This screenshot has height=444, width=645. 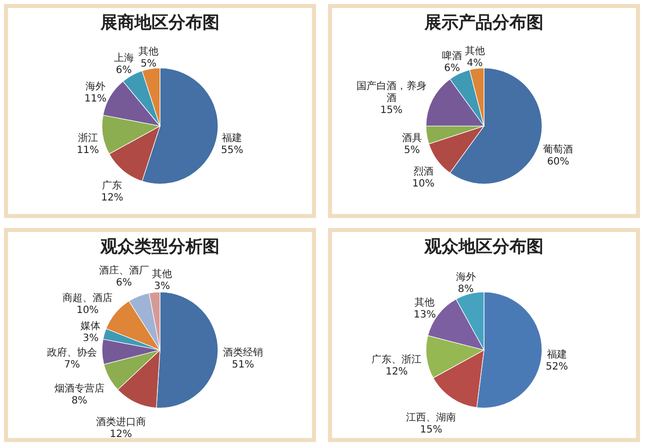 What do you see at coordinates (72, 364) in the screenshot?
I see `data-label: 7%` at bounding box center [72, 364].